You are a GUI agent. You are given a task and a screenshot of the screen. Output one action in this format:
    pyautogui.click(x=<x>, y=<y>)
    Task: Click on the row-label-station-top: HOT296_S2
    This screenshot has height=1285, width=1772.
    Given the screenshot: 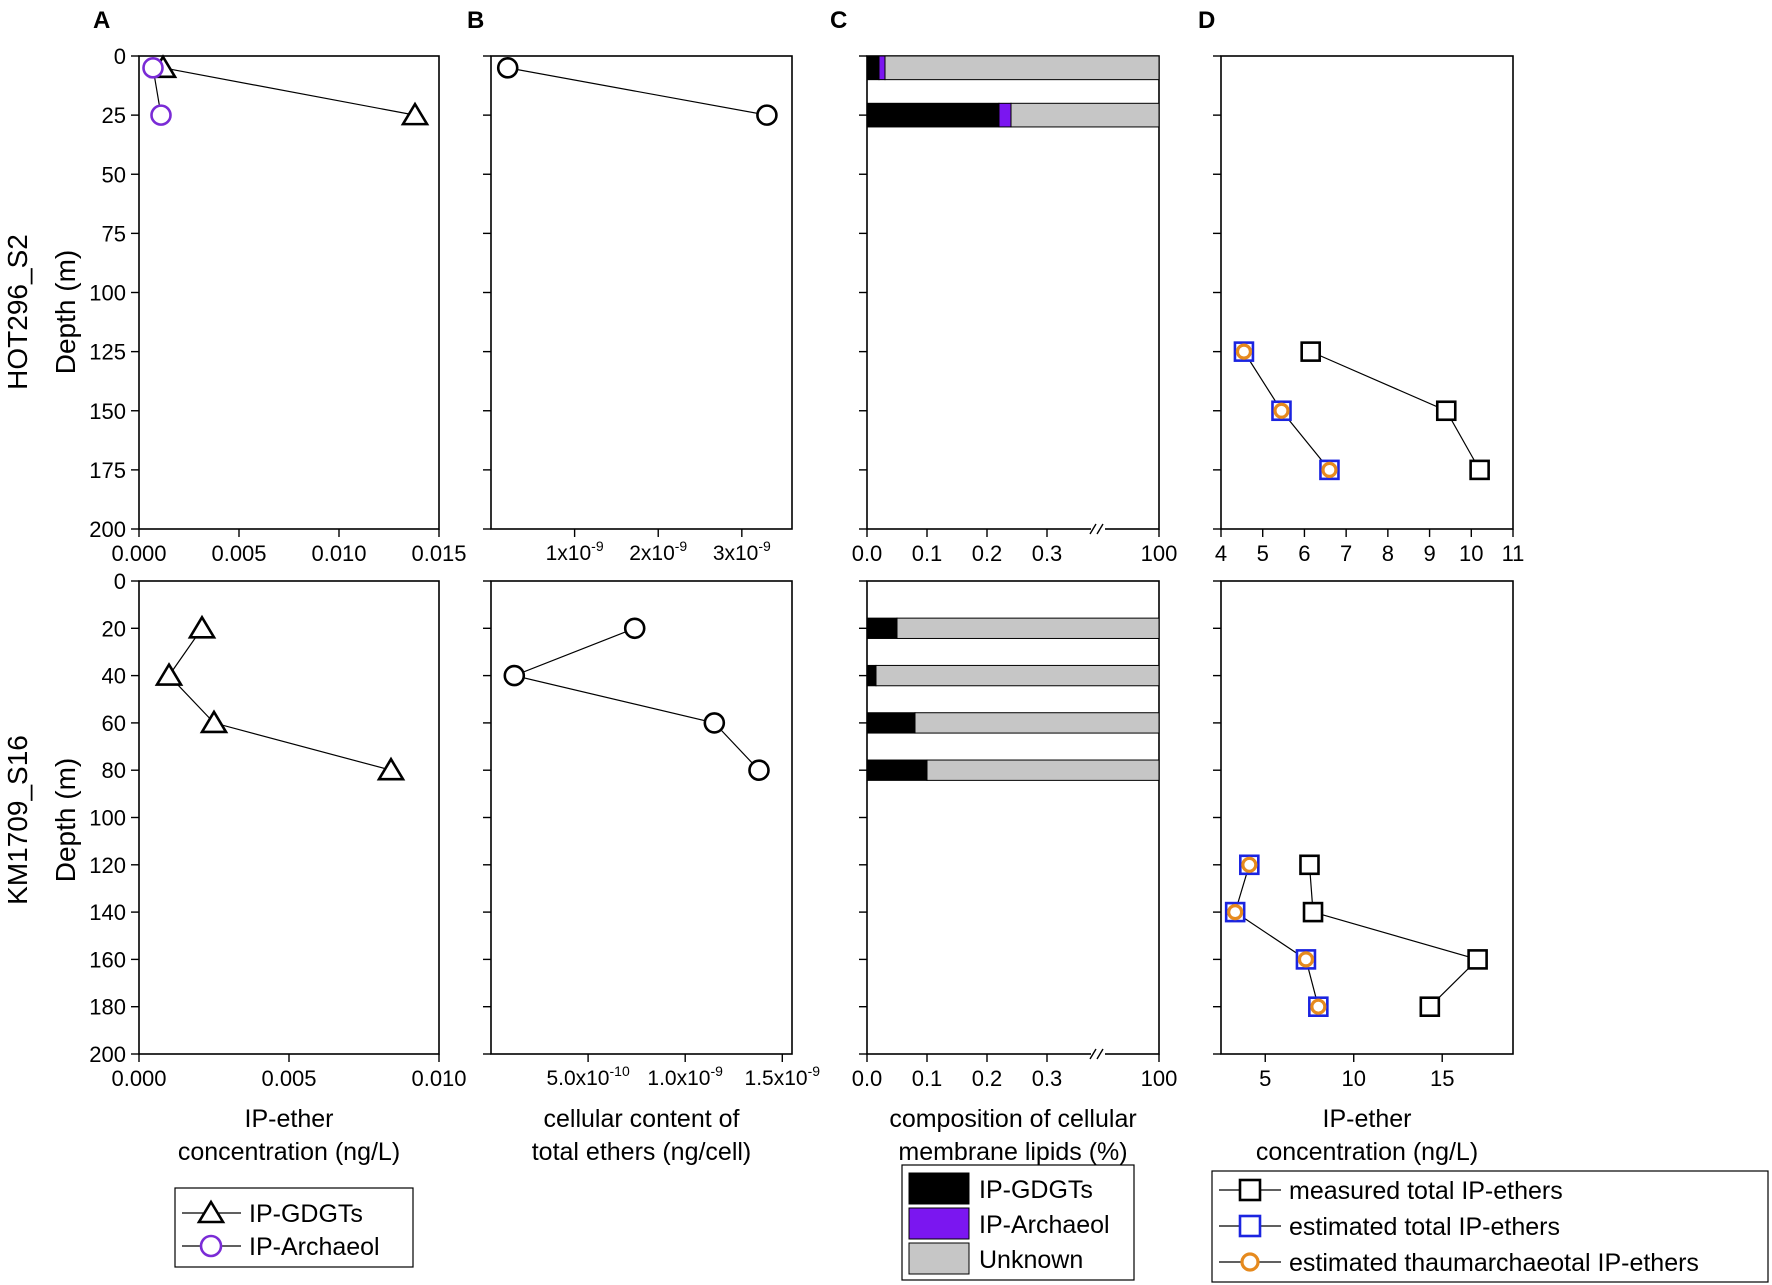 What is the action you would take?
    pyautogui.click(x=17, y=312)
    